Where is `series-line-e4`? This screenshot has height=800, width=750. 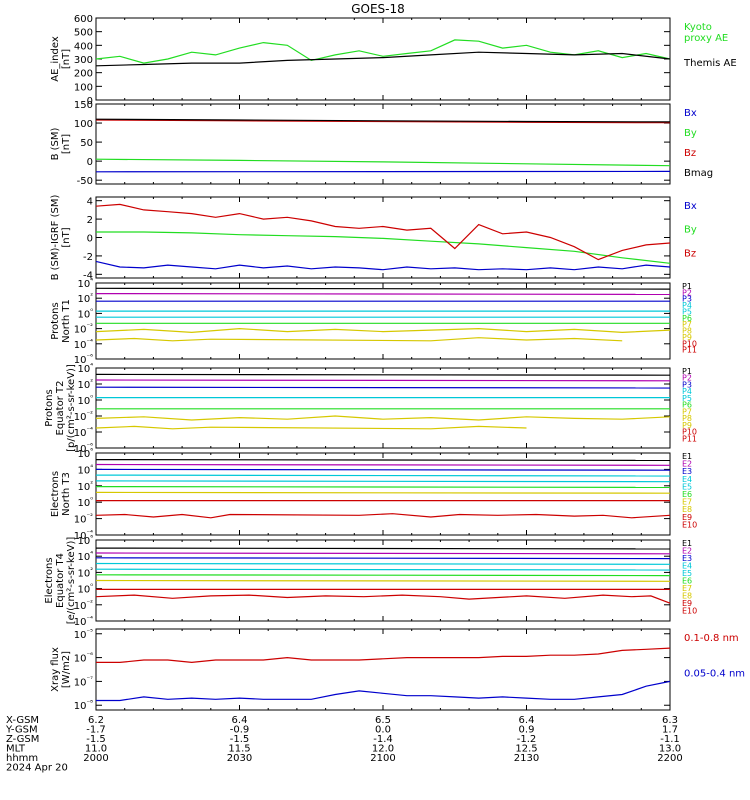
series-line-e4 is located at coordinates (383, 475).